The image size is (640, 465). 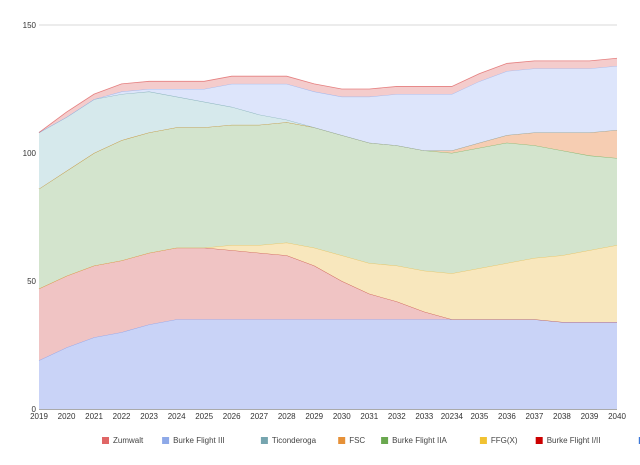 I want to click on legend-label-ticonderoga: Ticonderoga, so click(x=294, y=440).